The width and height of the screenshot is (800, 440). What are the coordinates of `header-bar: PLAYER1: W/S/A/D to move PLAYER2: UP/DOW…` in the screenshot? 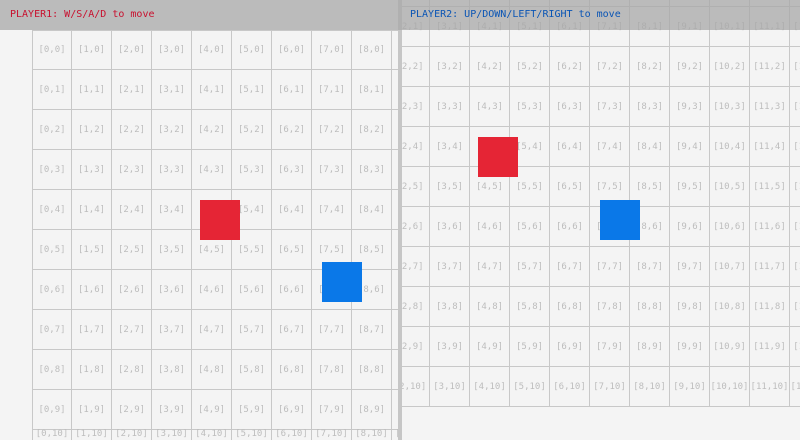 It's located at (400, 15).